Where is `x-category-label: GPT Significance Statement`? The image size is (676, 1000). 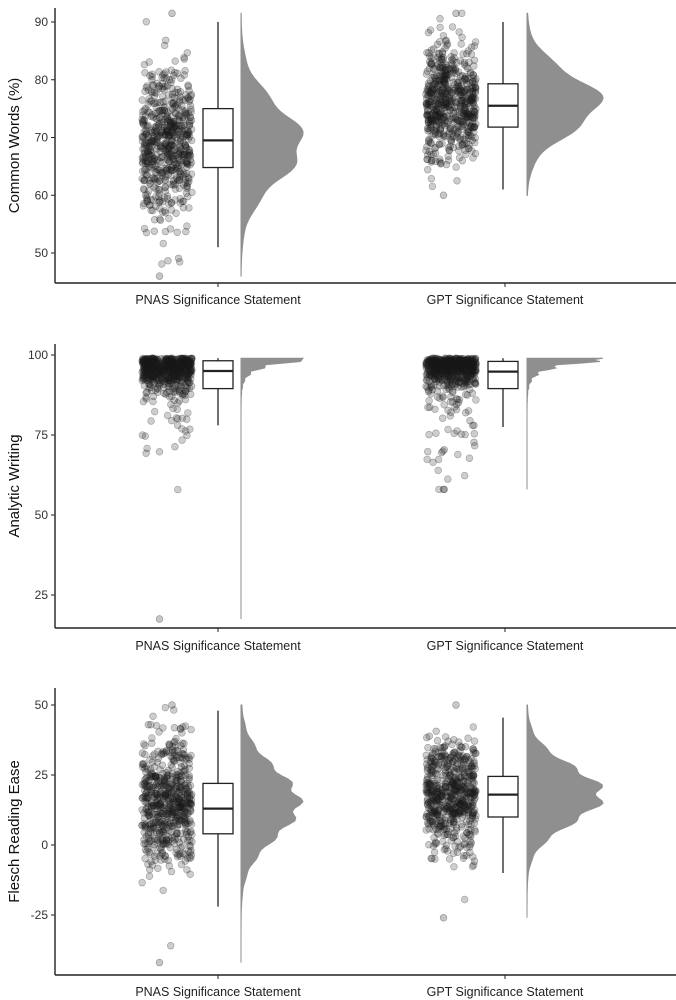 x-category-label: GPT Significance Statement is located at coordinates (505, 300).